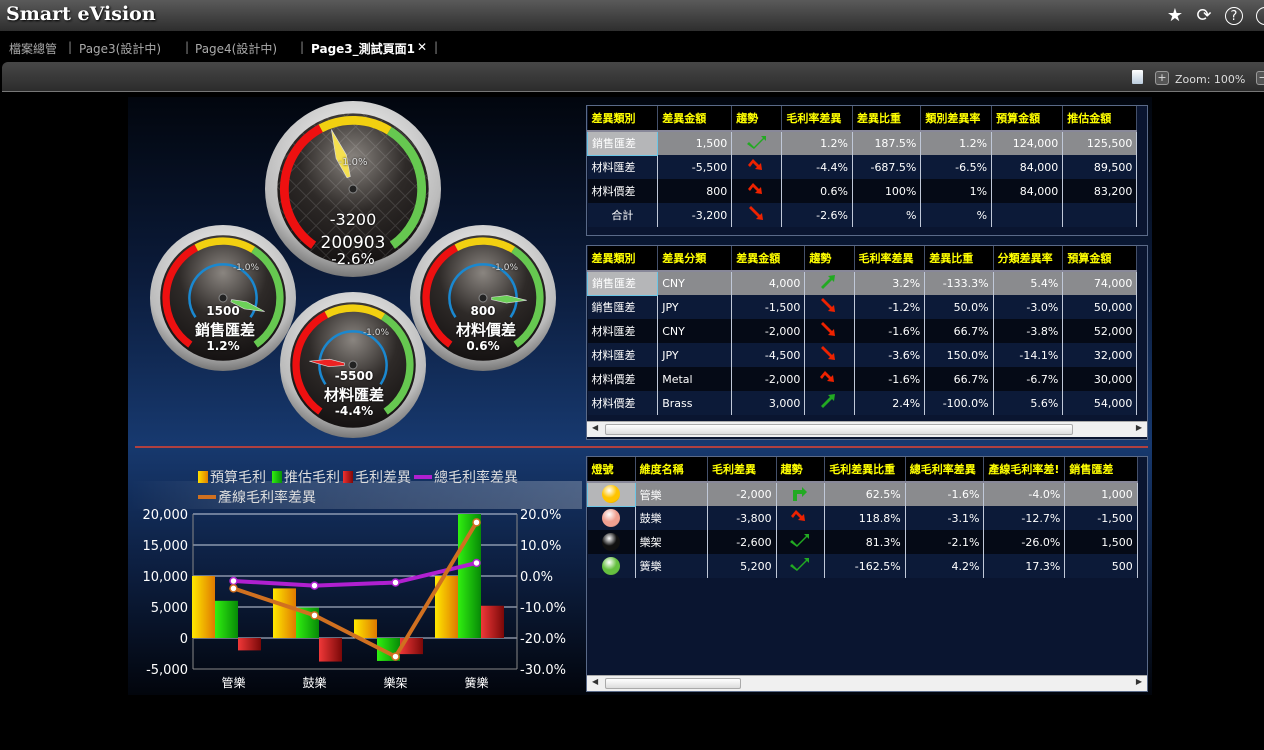  I want to click on table-row: 材料匯差 -5,500 -4.4% -687.5% -6.5% 84,000 89,500, so click(867, 167).